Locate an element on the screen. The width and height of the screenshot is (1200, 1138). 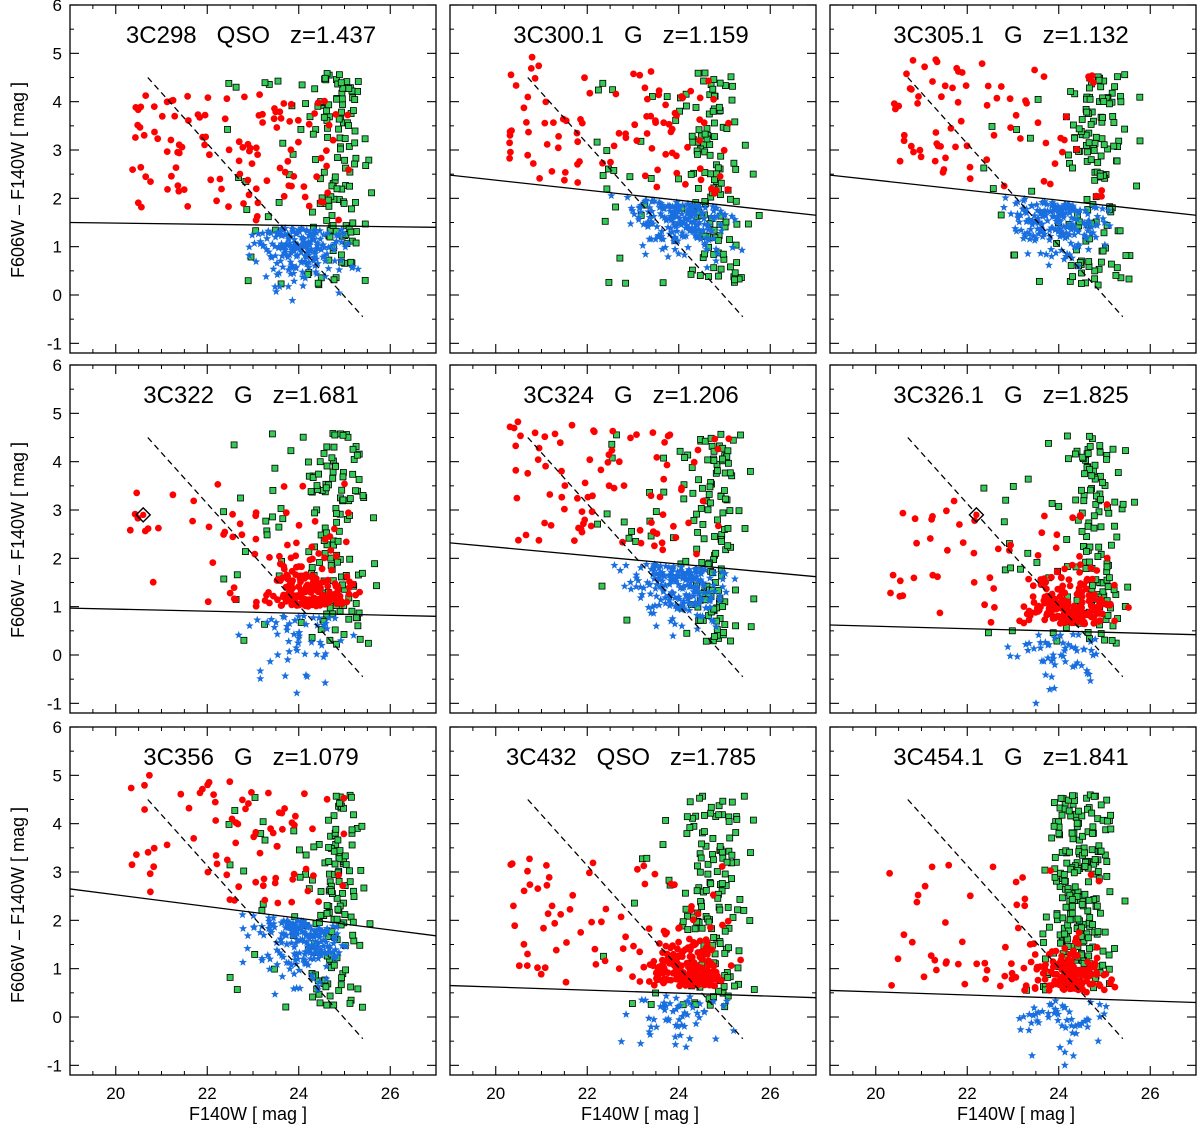
y-tick-label: 1 is located at coordinates (57, 607).